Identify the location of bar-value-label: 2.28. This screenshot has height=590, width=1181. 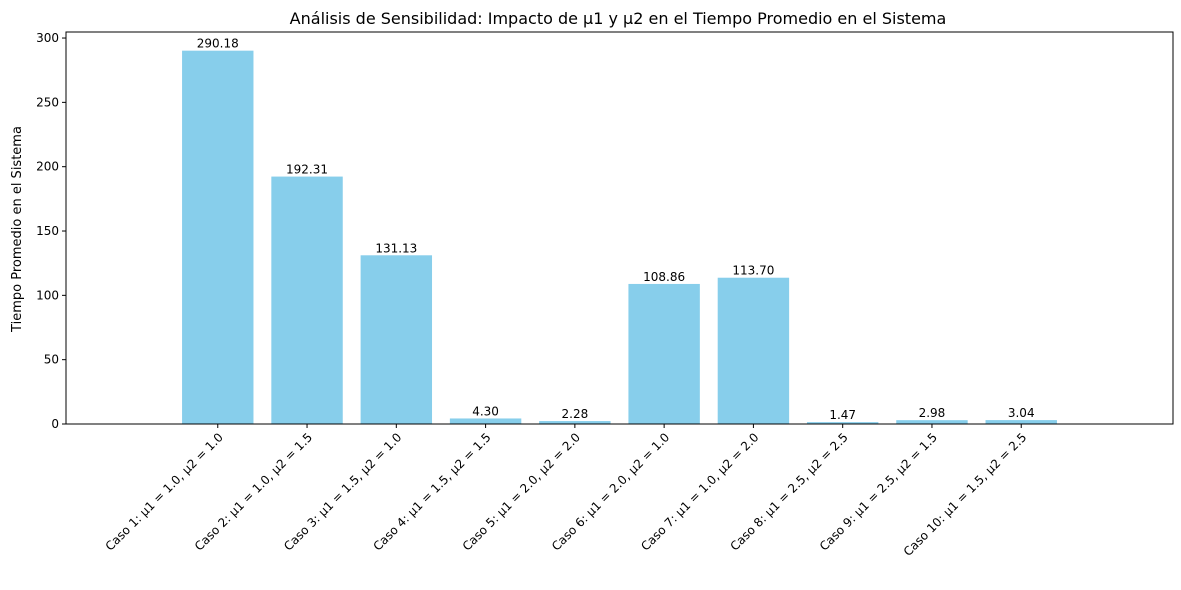
(575, 414).